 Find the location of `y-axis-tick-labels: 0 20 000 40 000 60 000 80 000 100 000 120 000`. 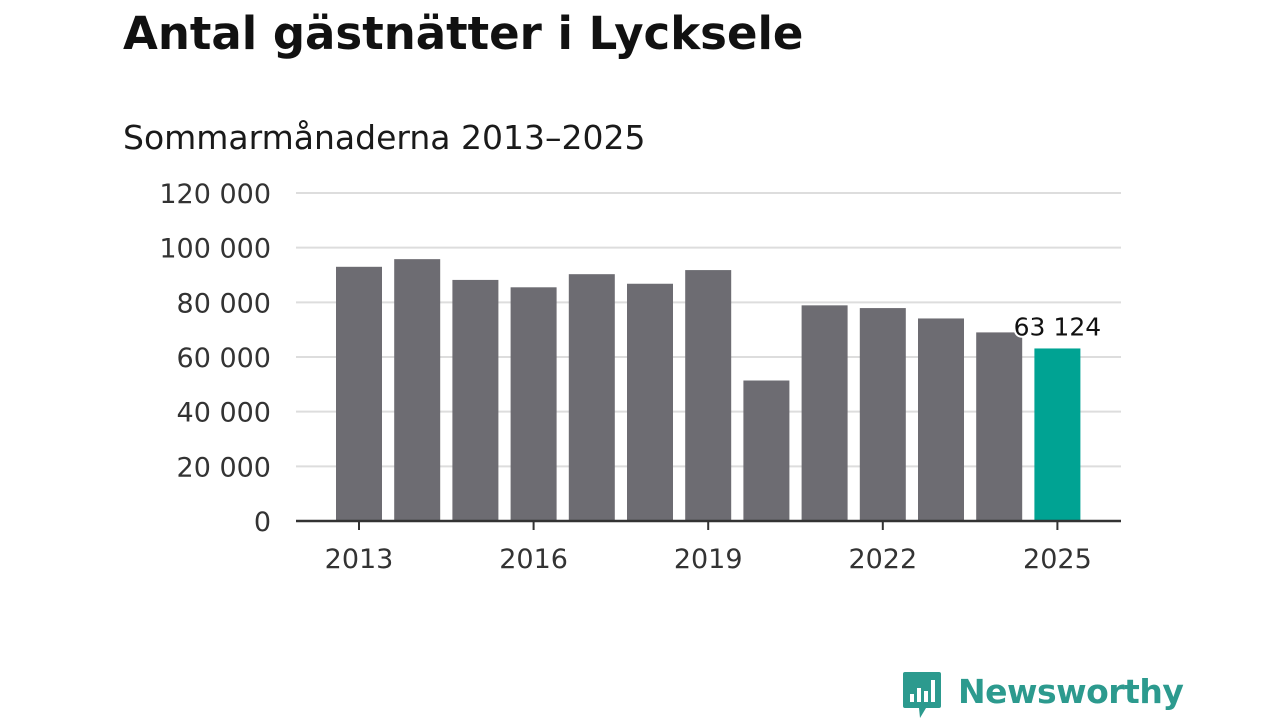

y-axis-tick-labels: 0 20 000 40 000 60 000 80 000 100 000 120 000 is located at coordinates (215, 358).